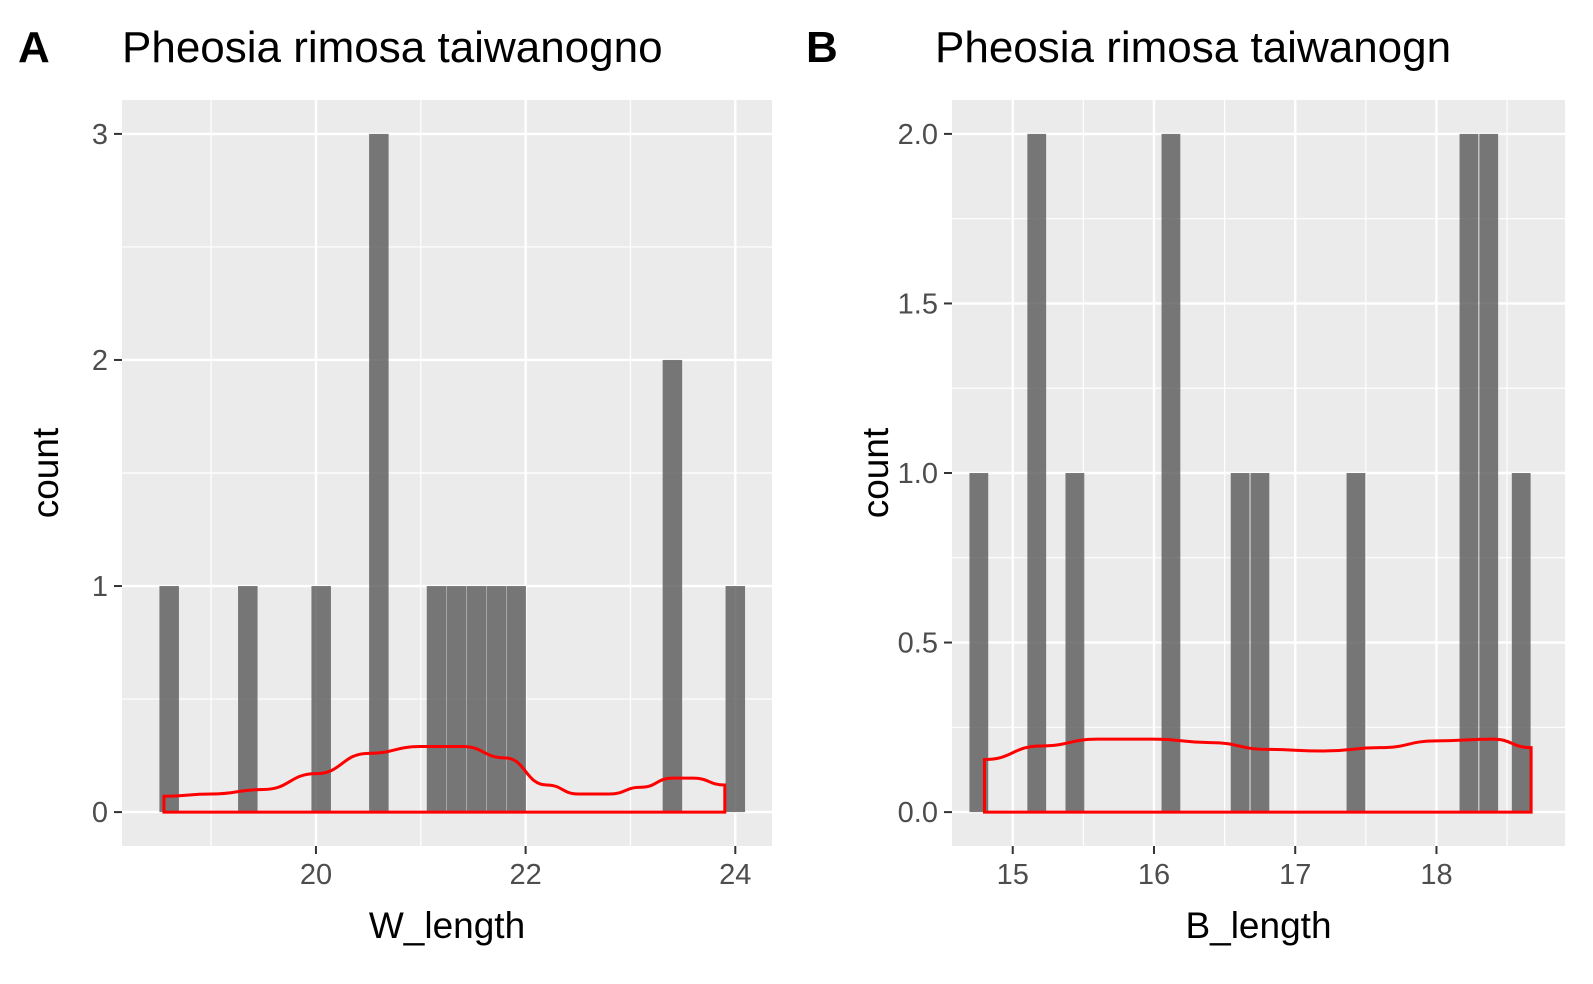 This screenshot has height=984, width=1593. I want to click on y-tick-label: 1, so click(100, 587).